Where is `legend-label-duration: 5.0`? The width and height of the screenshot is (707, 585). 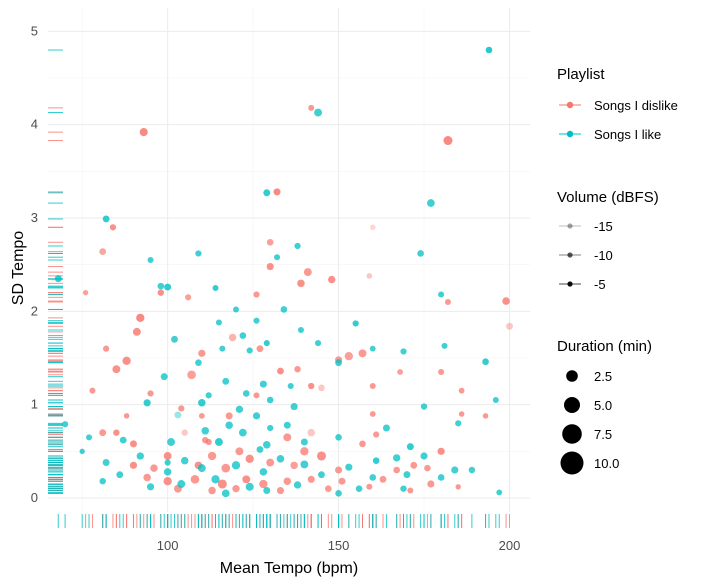 legend-label-duration: 5.0 is located at coordinates (603, 405).